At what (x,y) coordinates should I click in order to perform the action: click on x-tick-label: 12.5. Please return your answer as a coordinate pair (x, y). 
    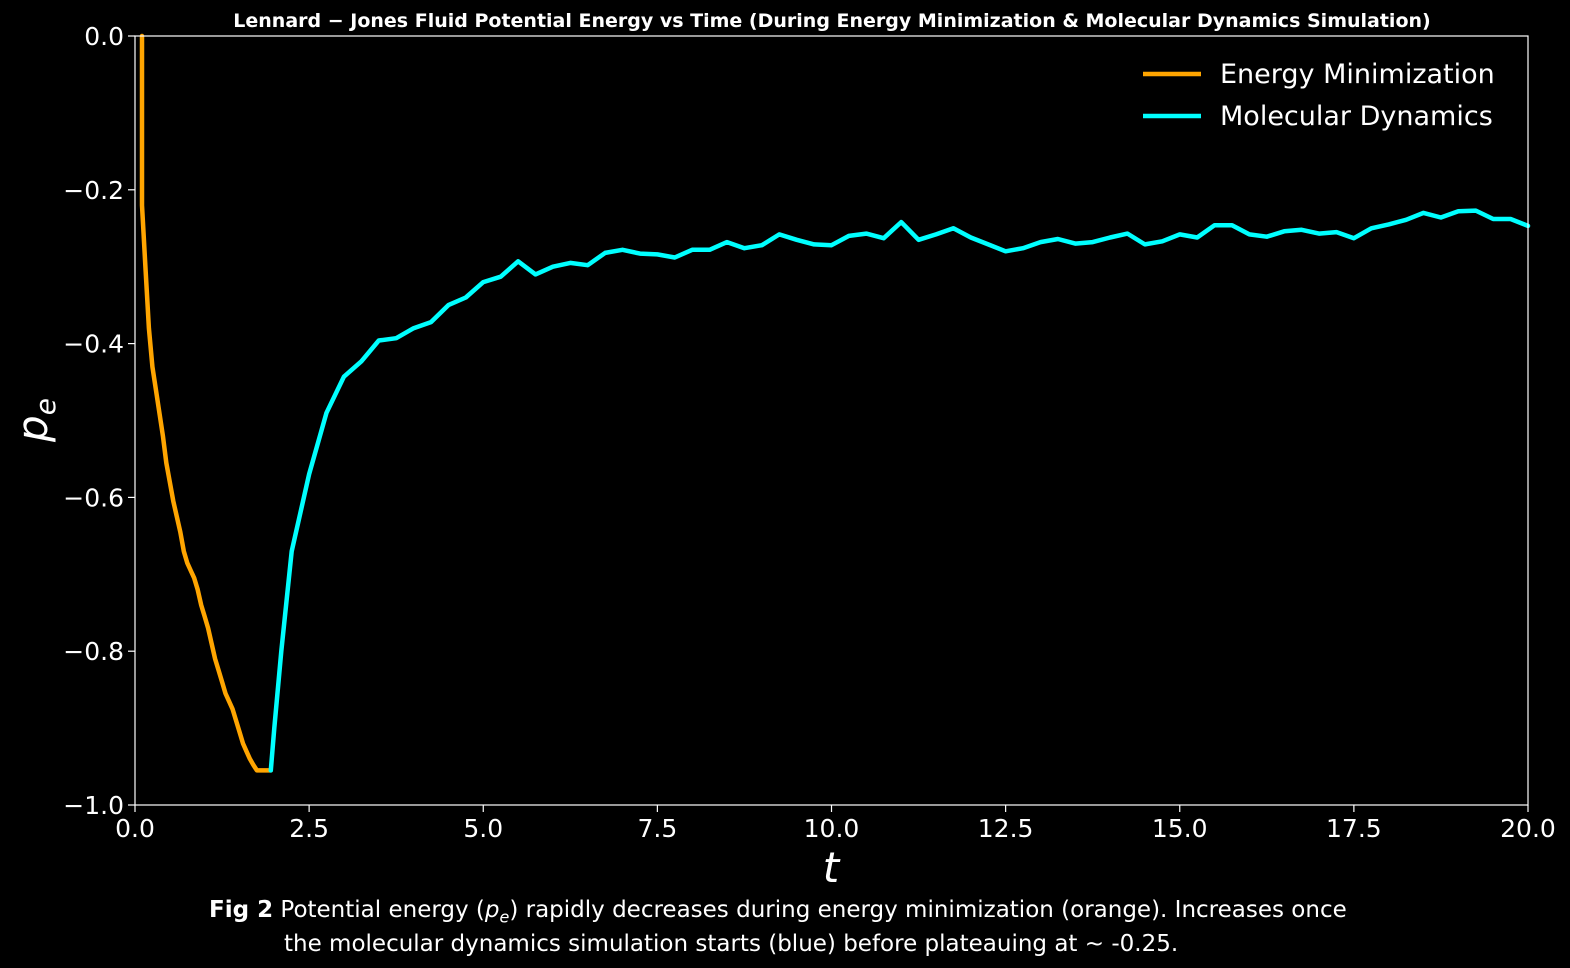
    Looking at the image, I should click on (1006, 828).